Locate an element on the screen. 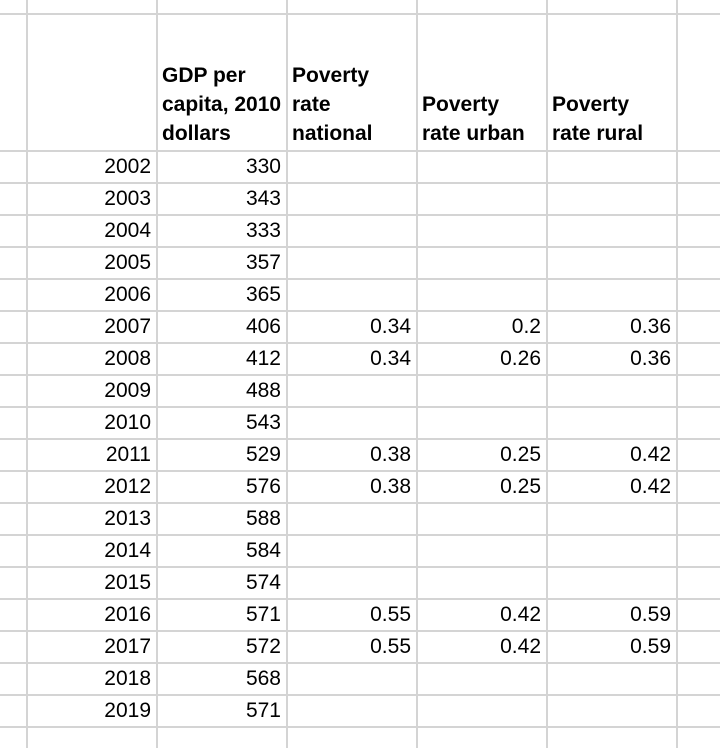 Image resolution: width=720 pixels, height=748 pixels. cell-year: 2016 is located at coordinates (92, 615).